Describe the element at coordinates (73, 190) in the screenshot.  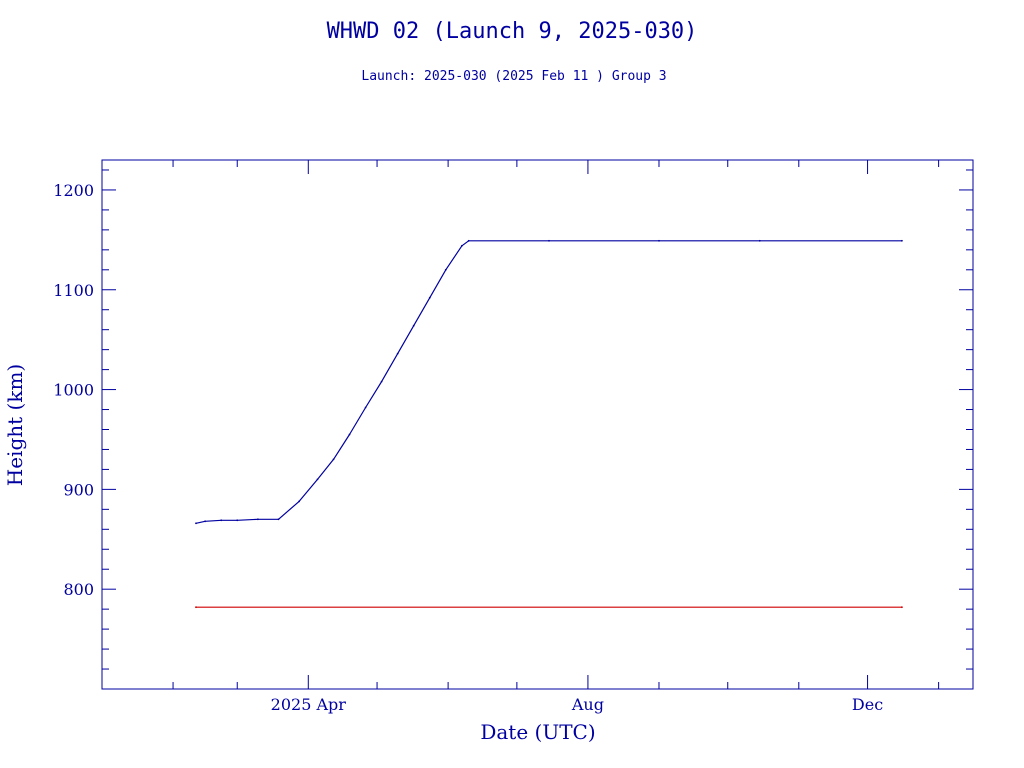
I see `y-tick-label: 1200` at that location.